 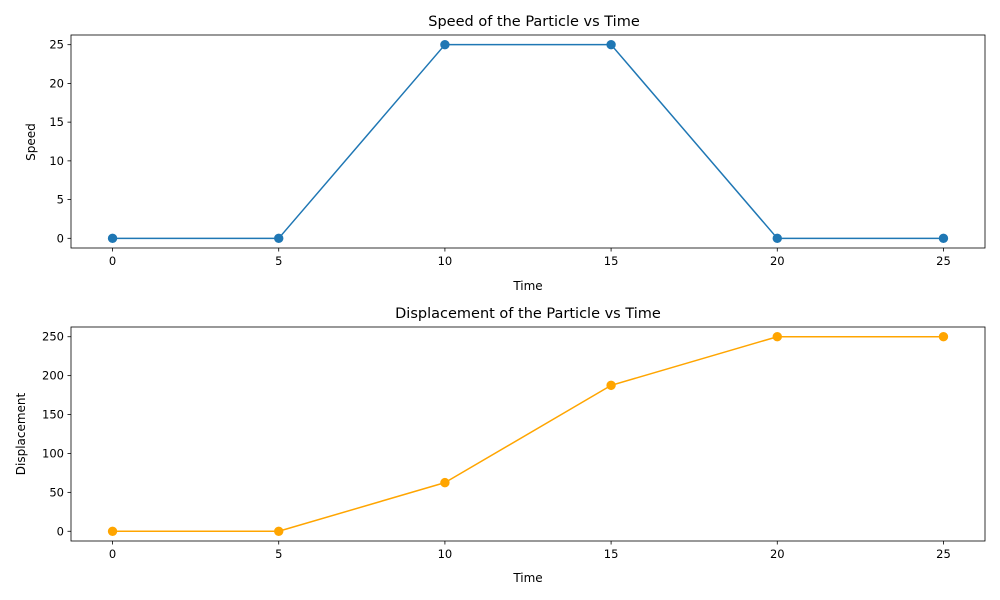 I want to click on y-tick-label: 20, so click(x=56, y=83).